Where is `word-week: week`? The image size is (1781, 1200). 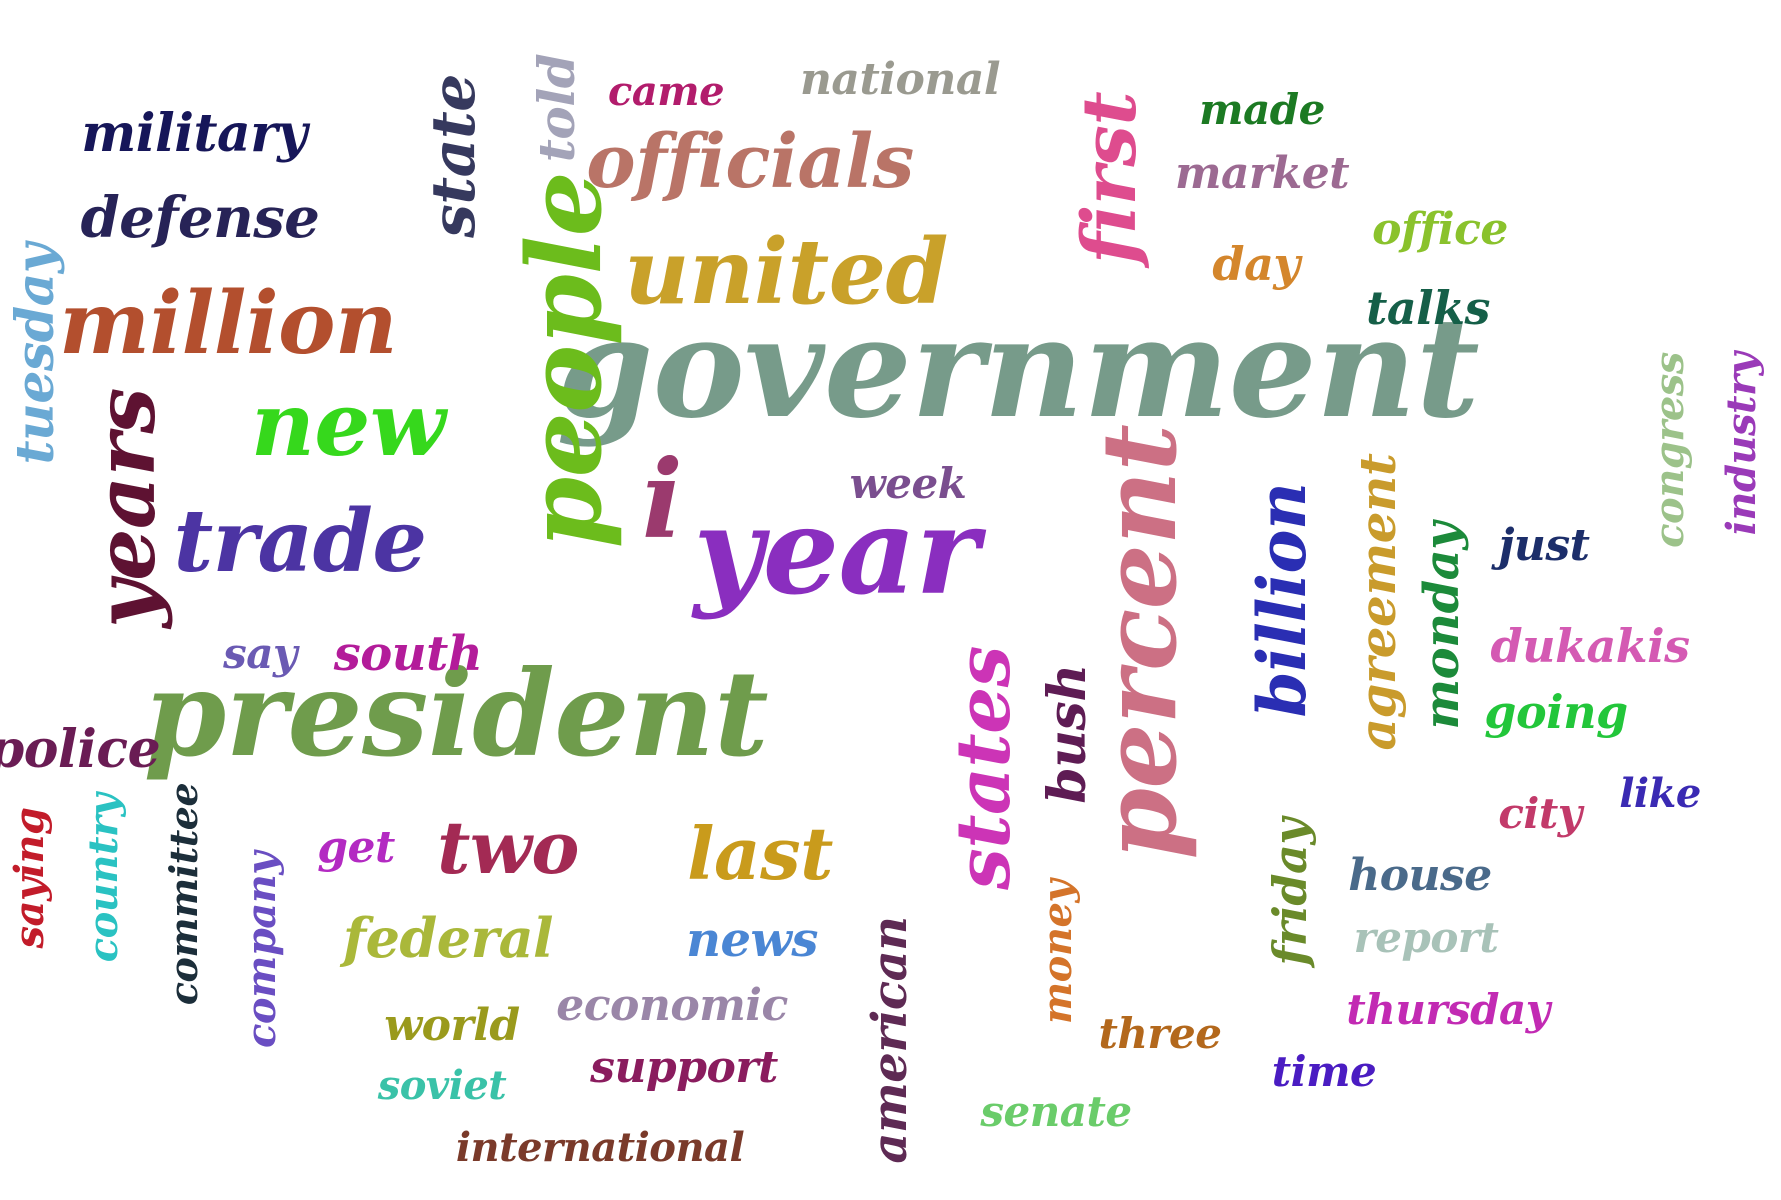 word-week: week is located at coordinates (908, 483).